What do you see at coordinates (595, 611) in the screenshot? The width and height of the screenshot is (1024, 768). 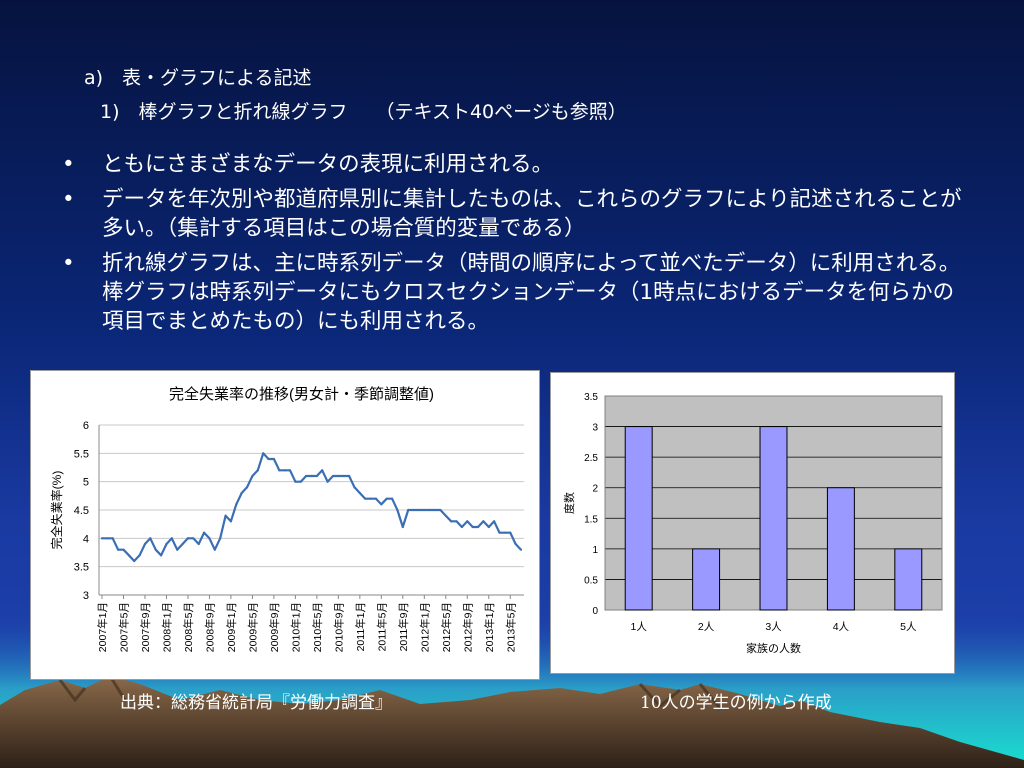 I see `y-tick-label: 0` at bounding box center [595, 611].